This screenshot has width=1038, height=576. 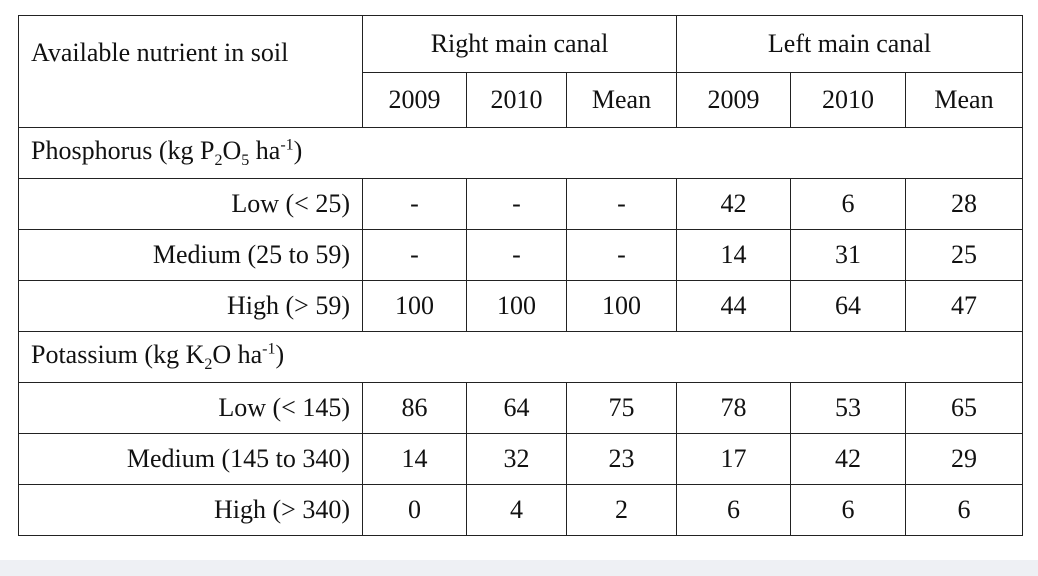 What do you see at coordinates (190, 306) in the screenshot?
I see `row-label: High (> 59)` at bounding box center [190, 306].